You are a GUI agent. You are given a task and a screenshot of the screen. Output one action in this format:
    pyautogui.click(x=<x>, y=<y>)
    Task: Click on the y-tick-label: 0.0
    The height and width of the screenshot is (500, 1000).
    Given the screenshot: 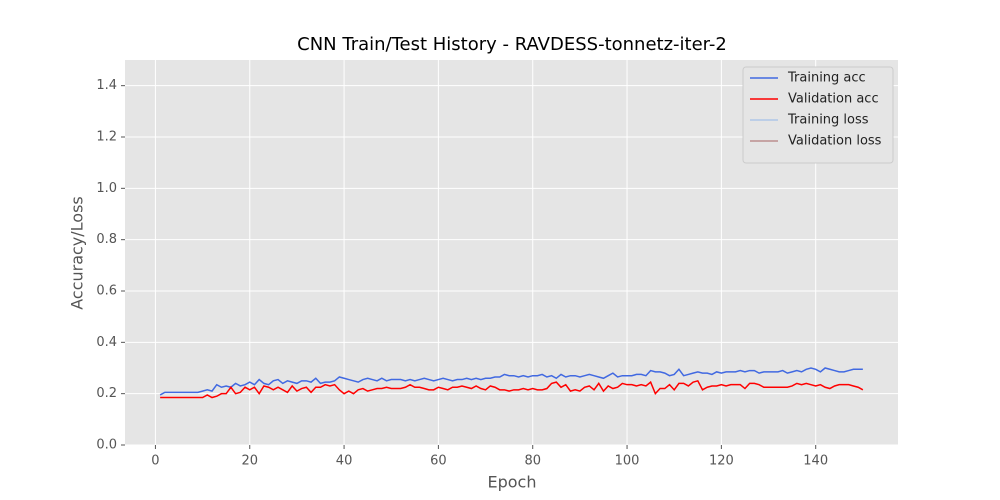 What is the action you would take?
    pyautogui.click(x=106, y=445)
    